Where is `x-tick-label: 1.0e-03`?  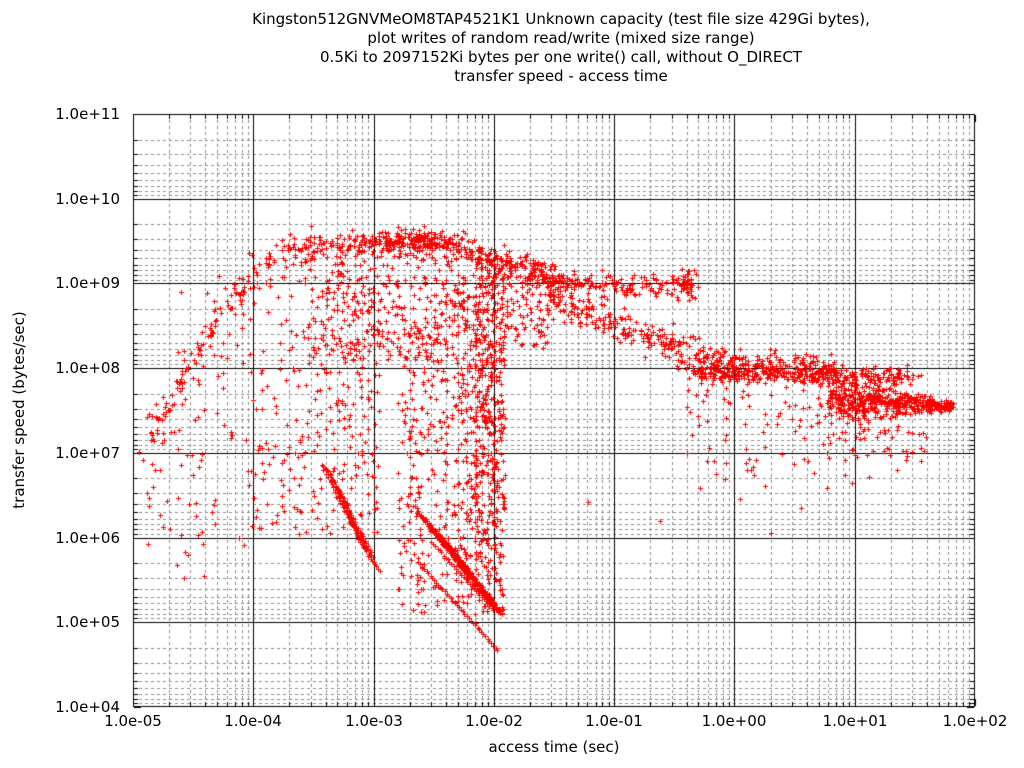
x-tick-label: 1.0e-03 is located at coordinates (374, 721).